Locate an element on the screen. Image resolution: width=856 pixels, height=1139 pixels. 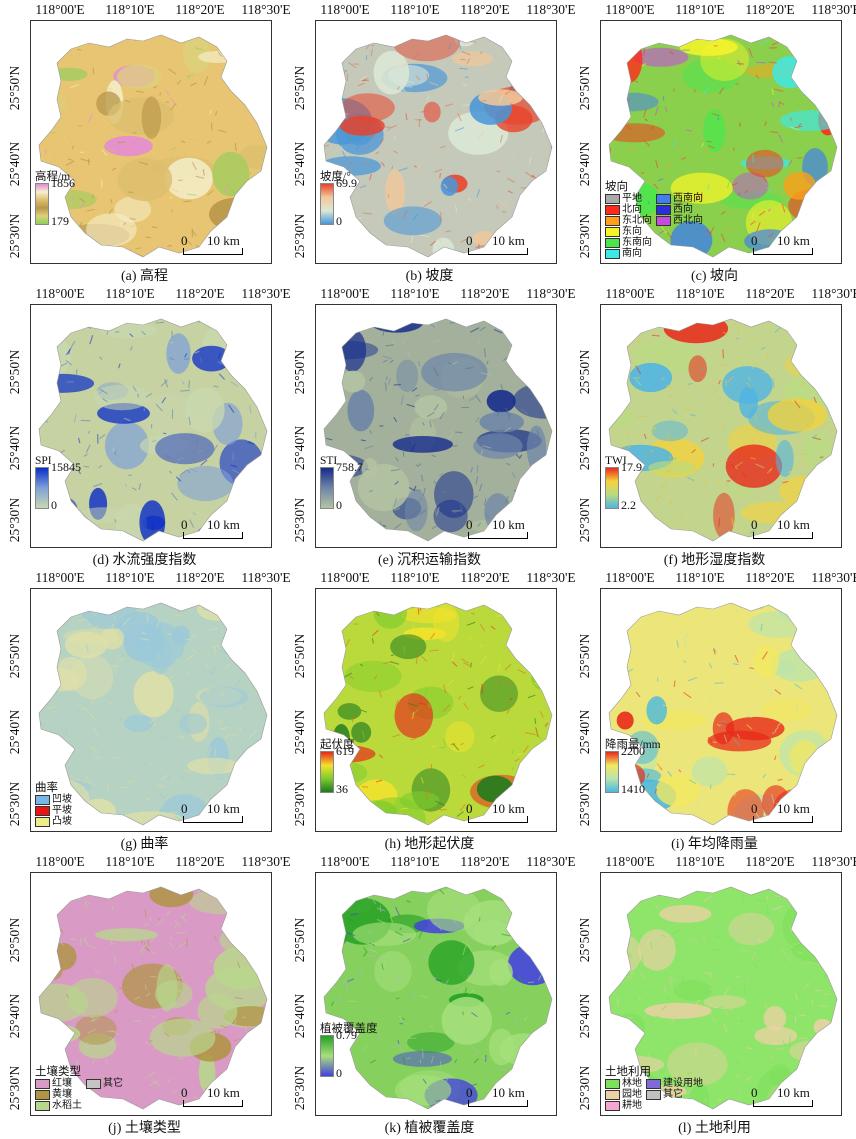
legend-item: 园地 is located at coordinates (623, 1094).